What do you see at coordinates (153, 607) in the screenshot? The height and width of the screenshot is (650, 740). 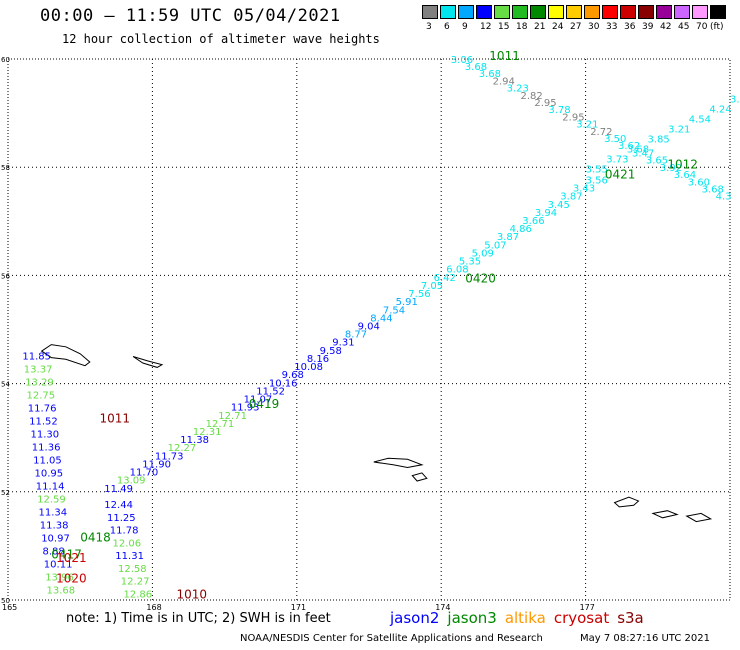 I see `lon-tick-label: 168` at bounding box center [153, 607].